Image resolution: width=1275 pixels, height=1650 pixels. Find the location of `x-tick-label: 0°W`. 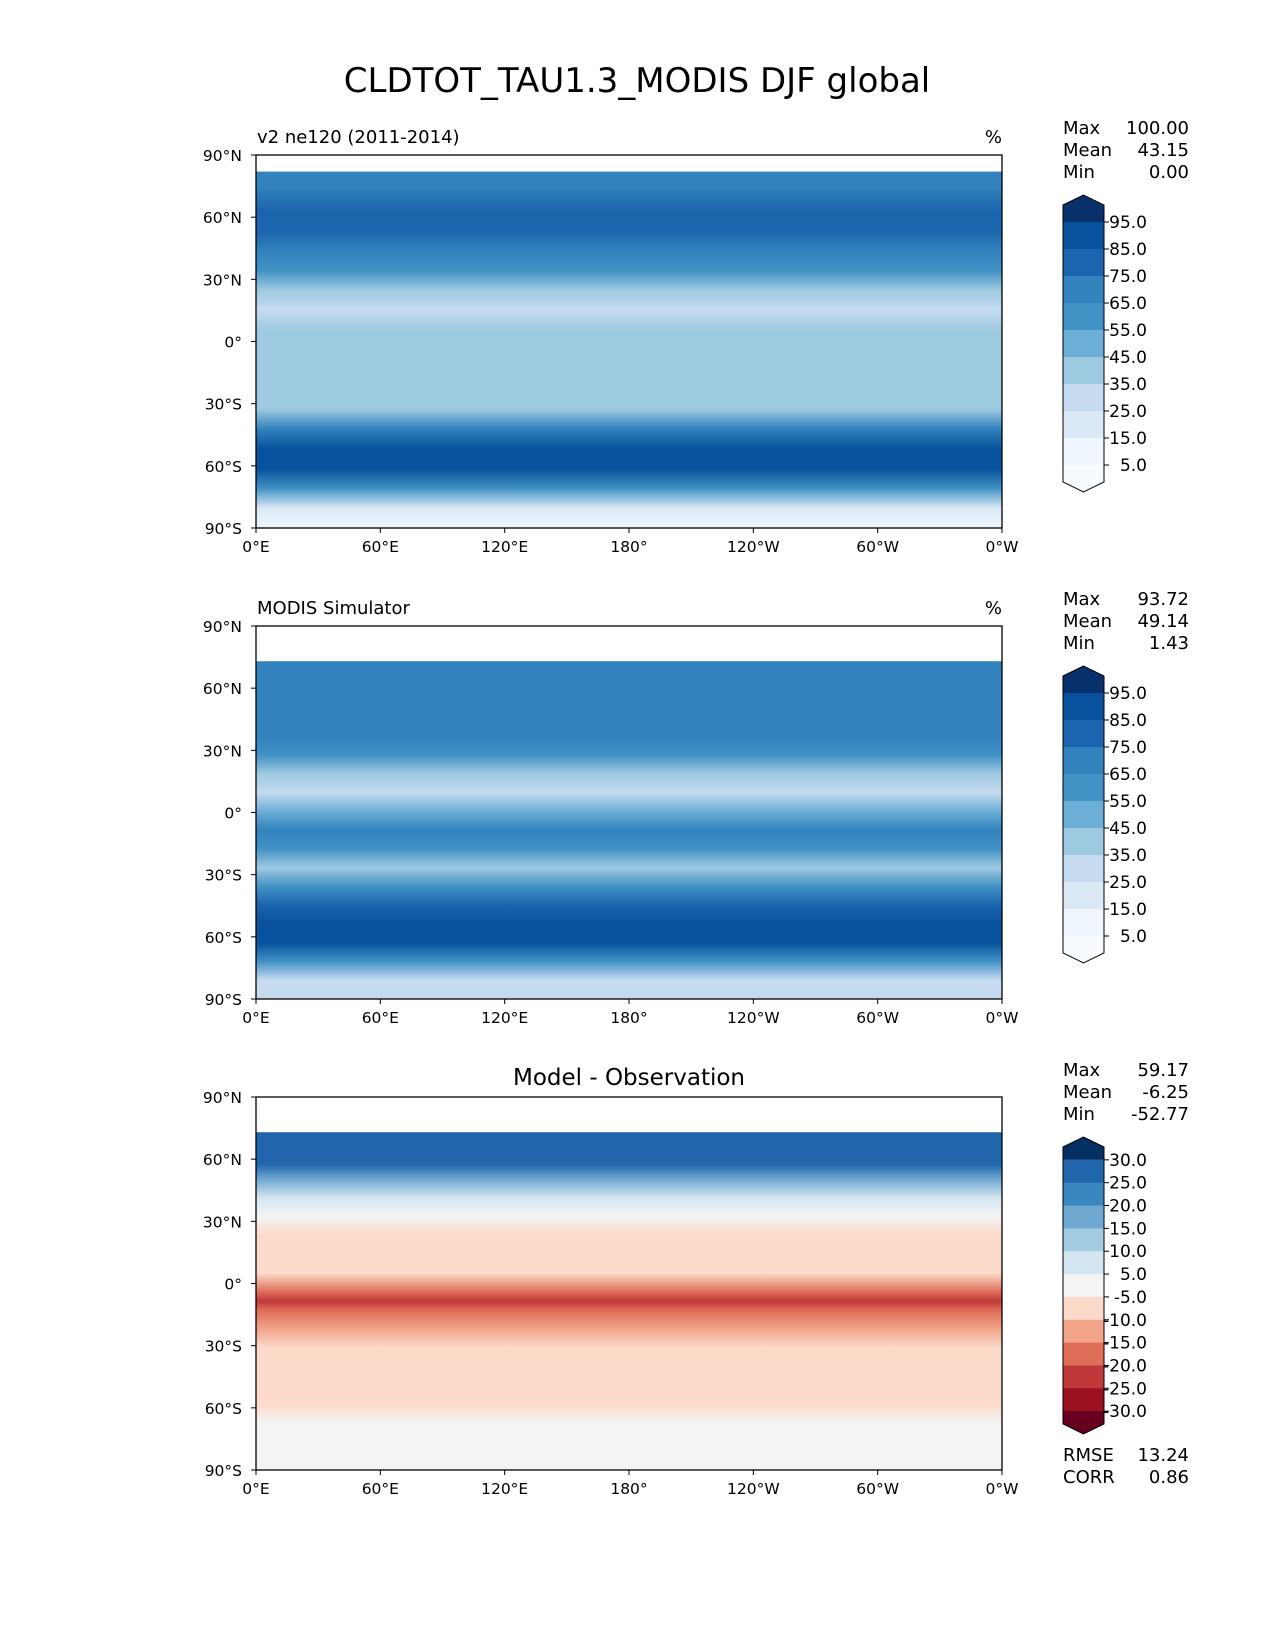

x-tick-label: 0°W is located at coordinates (1002, 1018).